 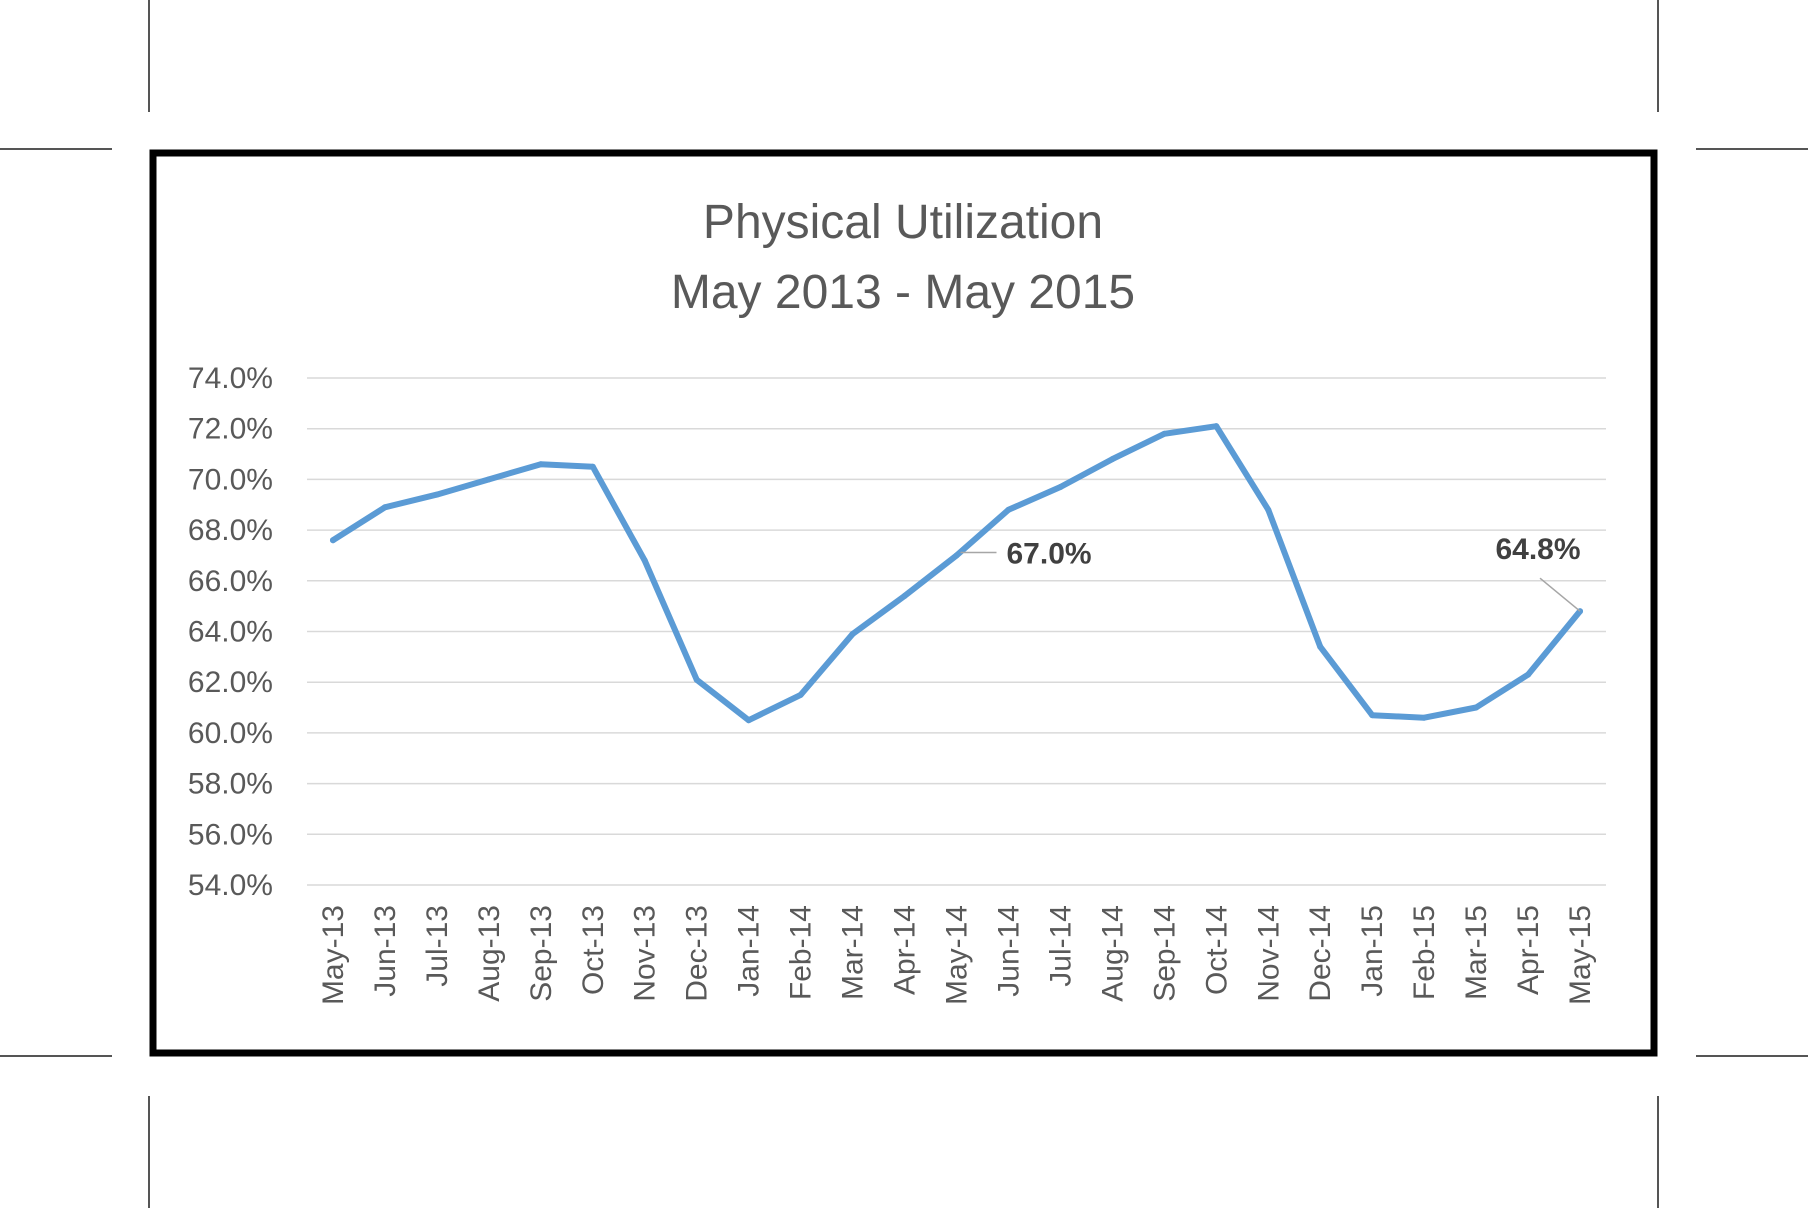 What do you see at coordinates (593, 950) in the screenshot?
I see `x-tick-label: Oct-13` at bounding box center [593, 950].